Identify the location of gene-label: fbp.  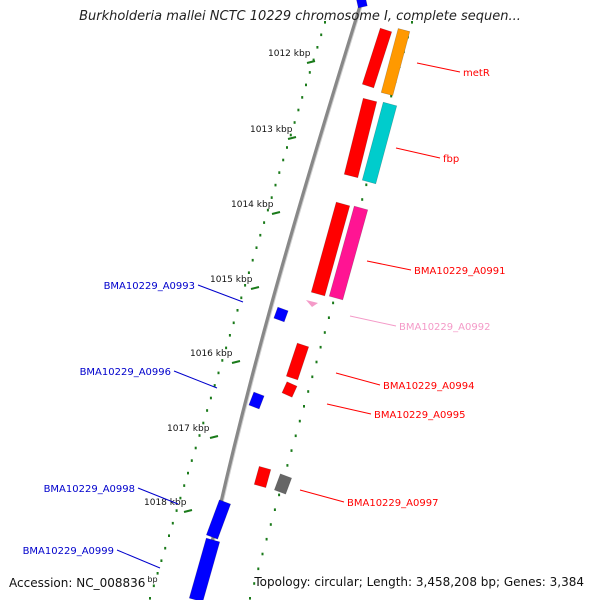
(451, 159).